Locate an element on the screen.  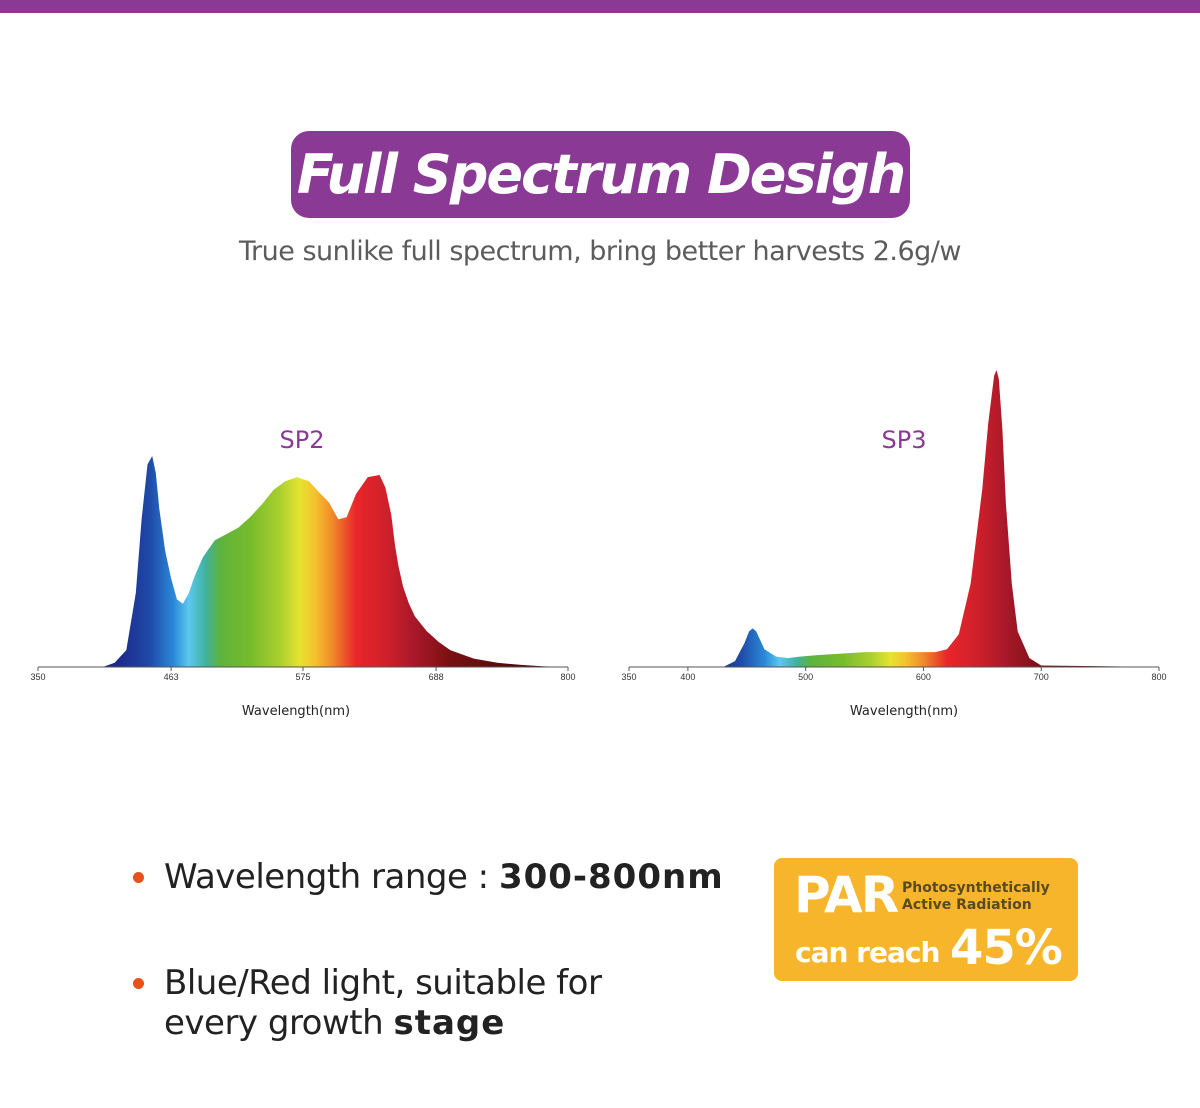
chart-sp3: SP3 350 400 500 600 700 800 Wavelength(nm) is located at coordinates (894, 544).